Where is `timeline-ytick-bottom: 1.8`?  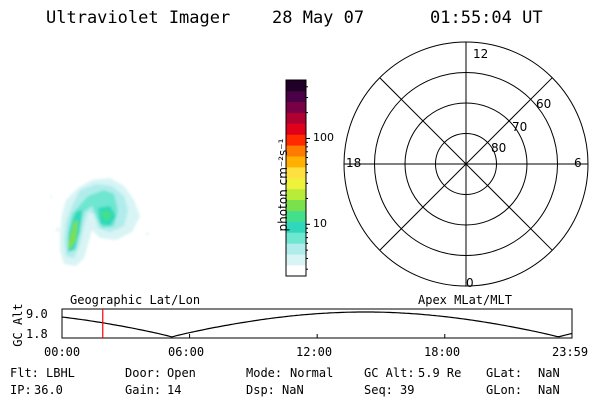 timeline-ytick-bottom: 1.8 is located at coordinates (37, 334).